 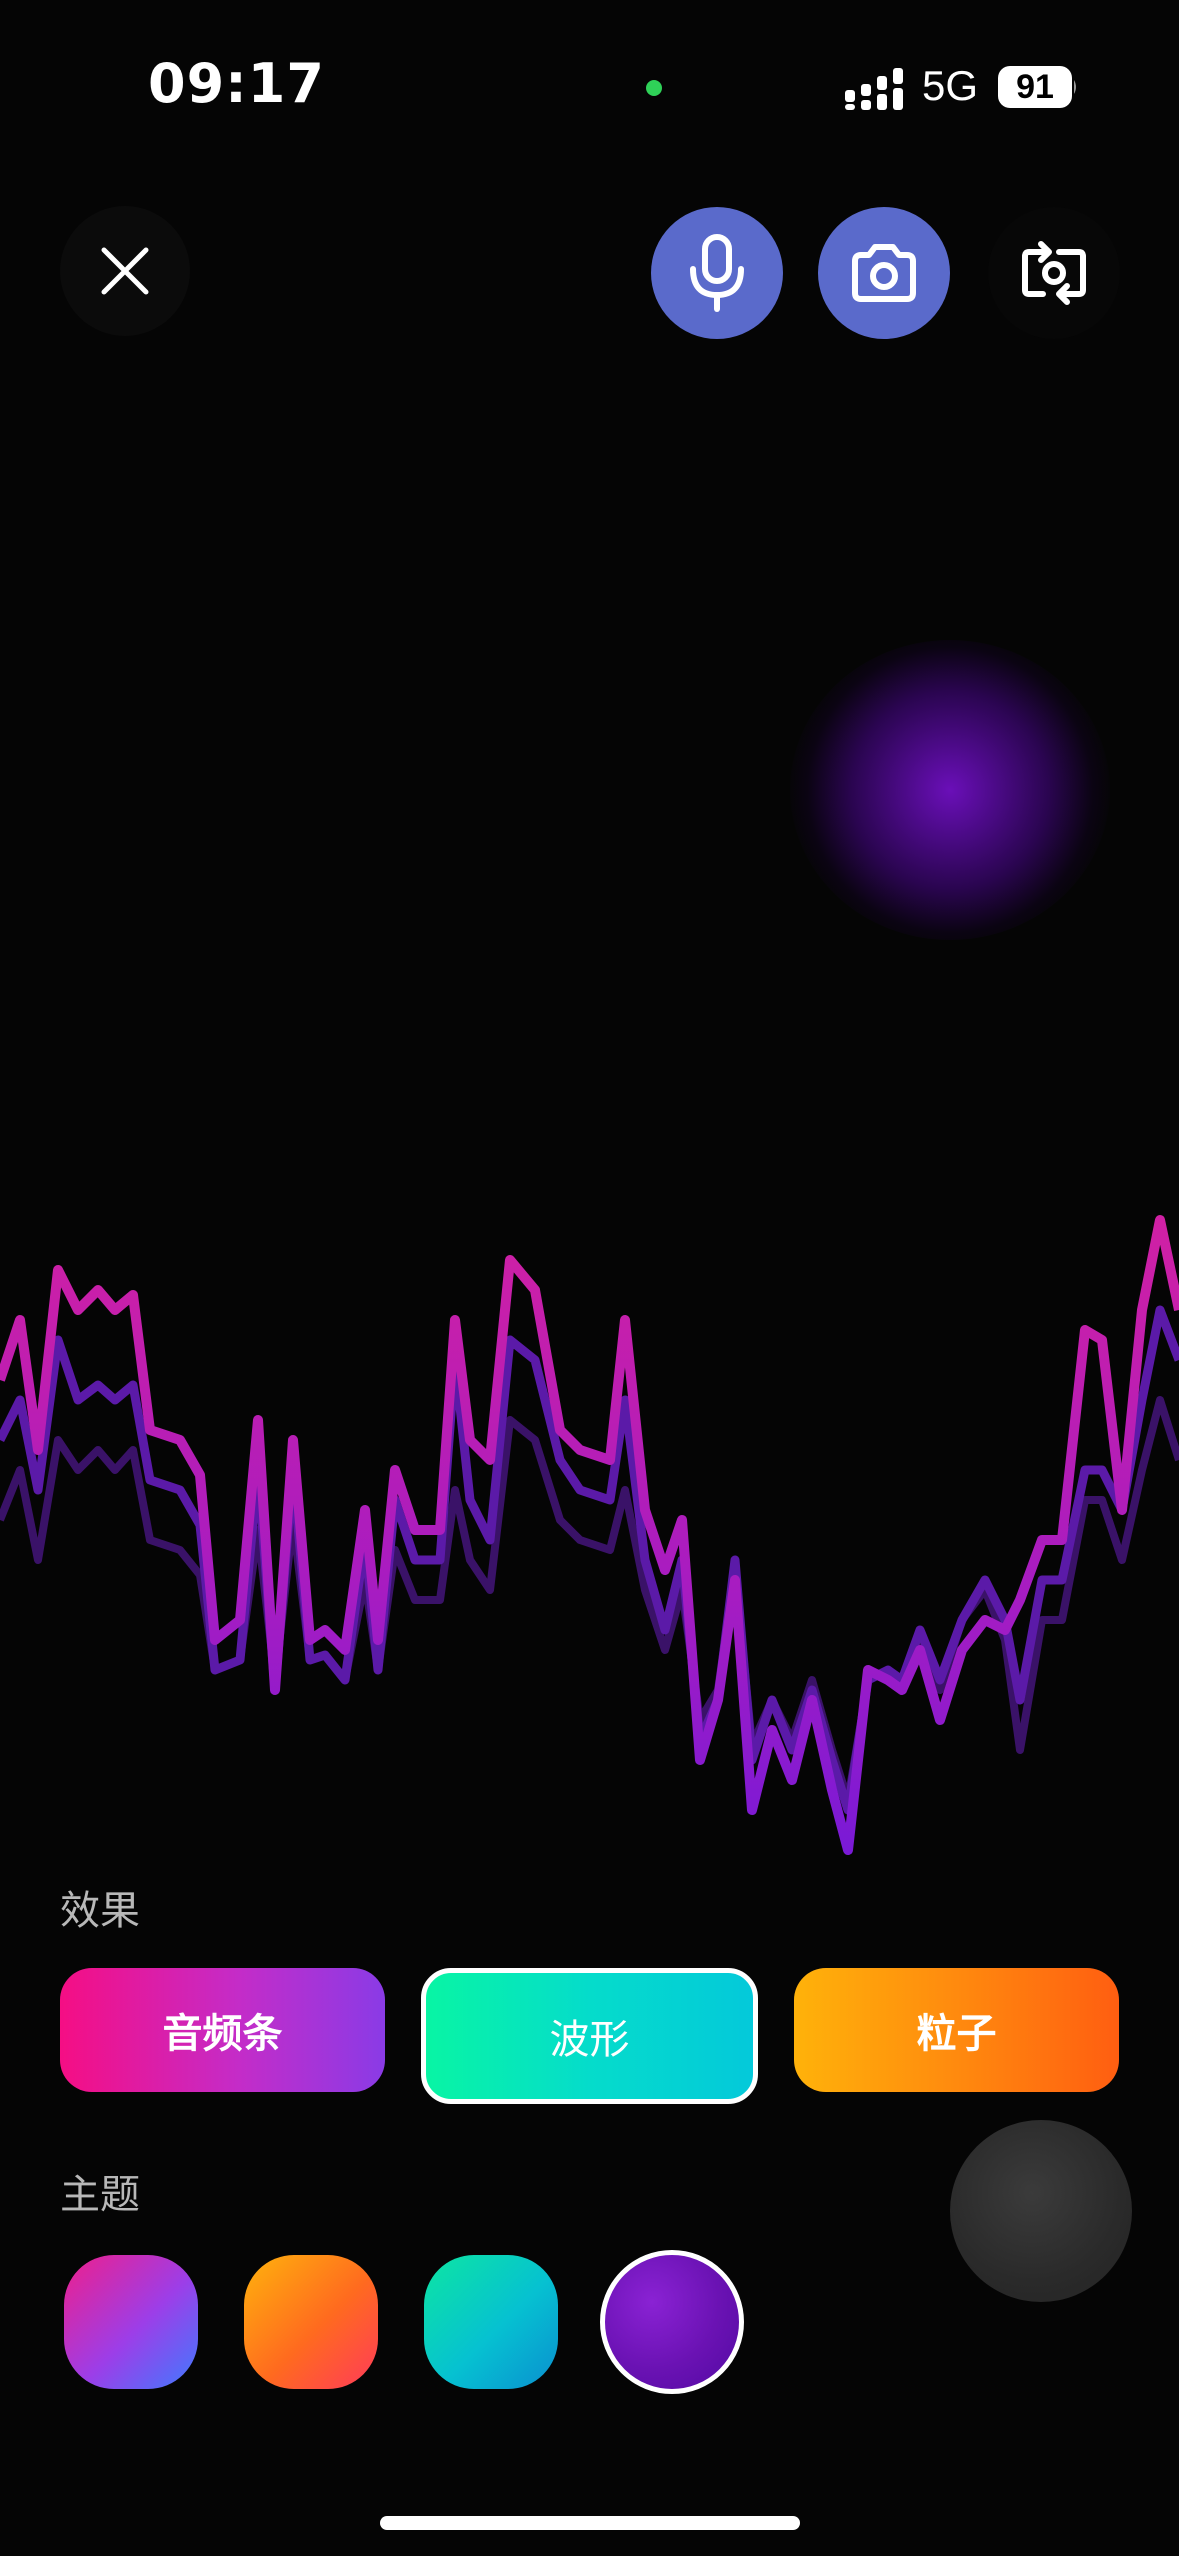 I want to click on record-button, so click(x=1041, y=2211).